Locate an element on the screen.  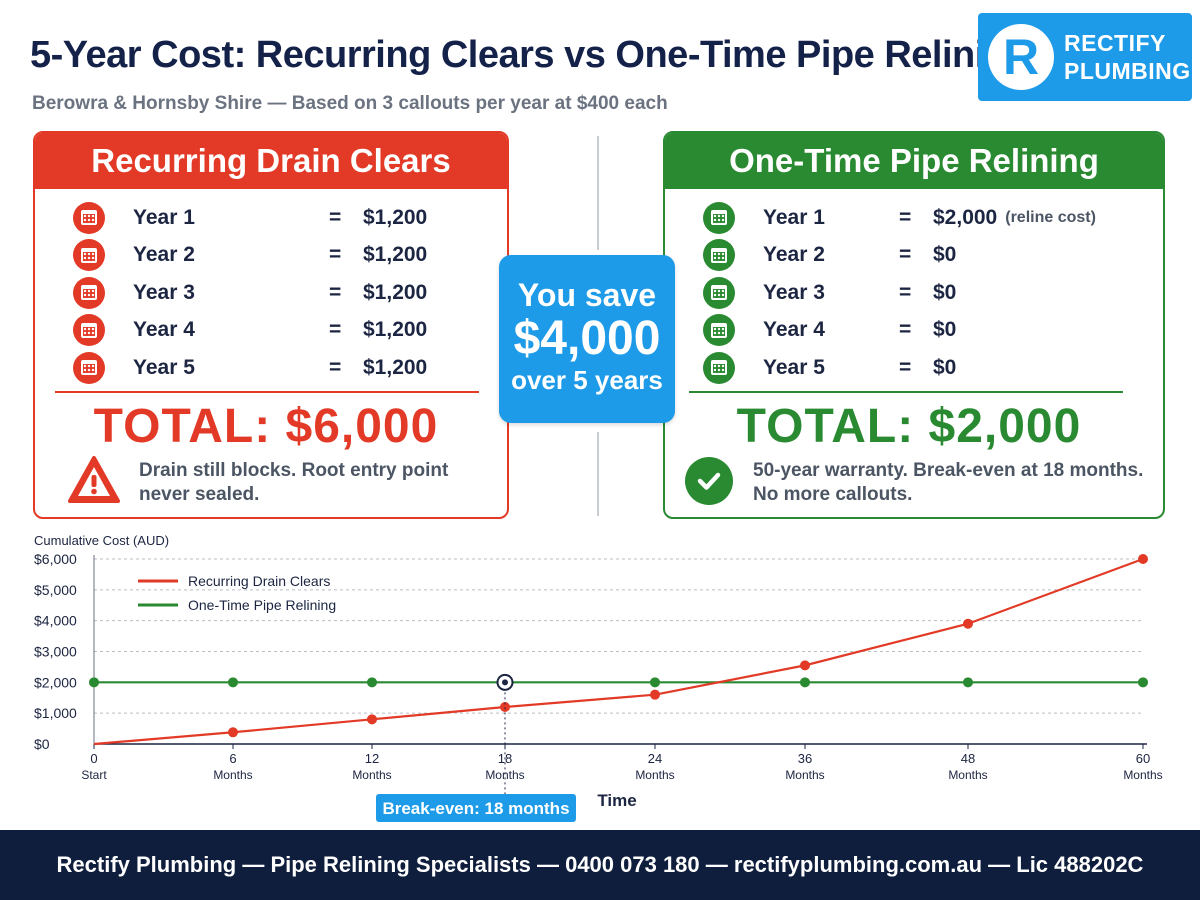
relining-row: Year 5 = $0 is located at coordinates (914, 368).